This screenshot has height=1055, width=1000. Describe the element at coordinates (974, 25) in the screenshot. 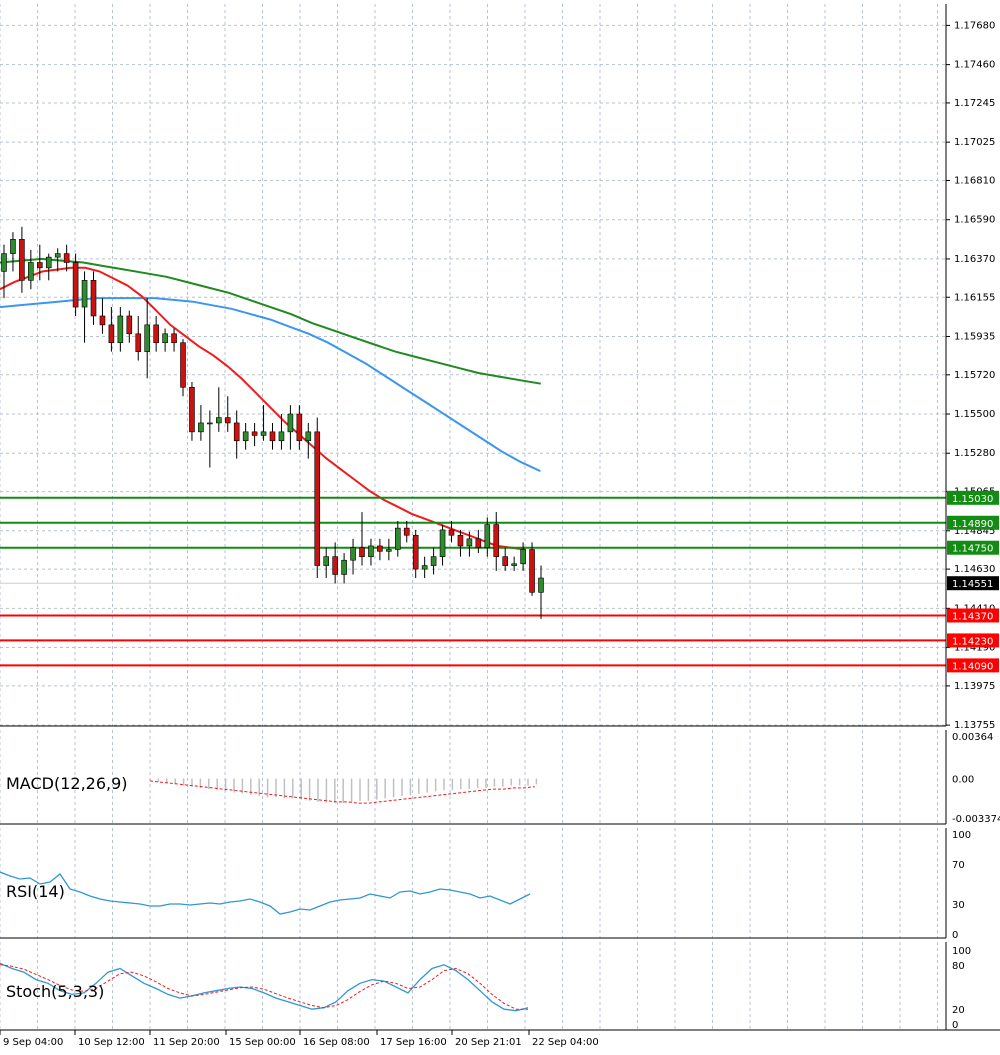

I see `price-tick-label: 1.17680` at that location.